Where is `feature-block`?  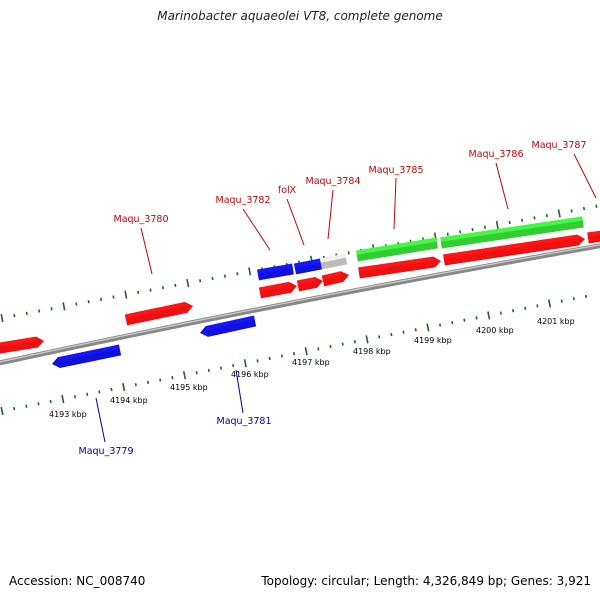 feature-block is located at coordinates (333, 261).